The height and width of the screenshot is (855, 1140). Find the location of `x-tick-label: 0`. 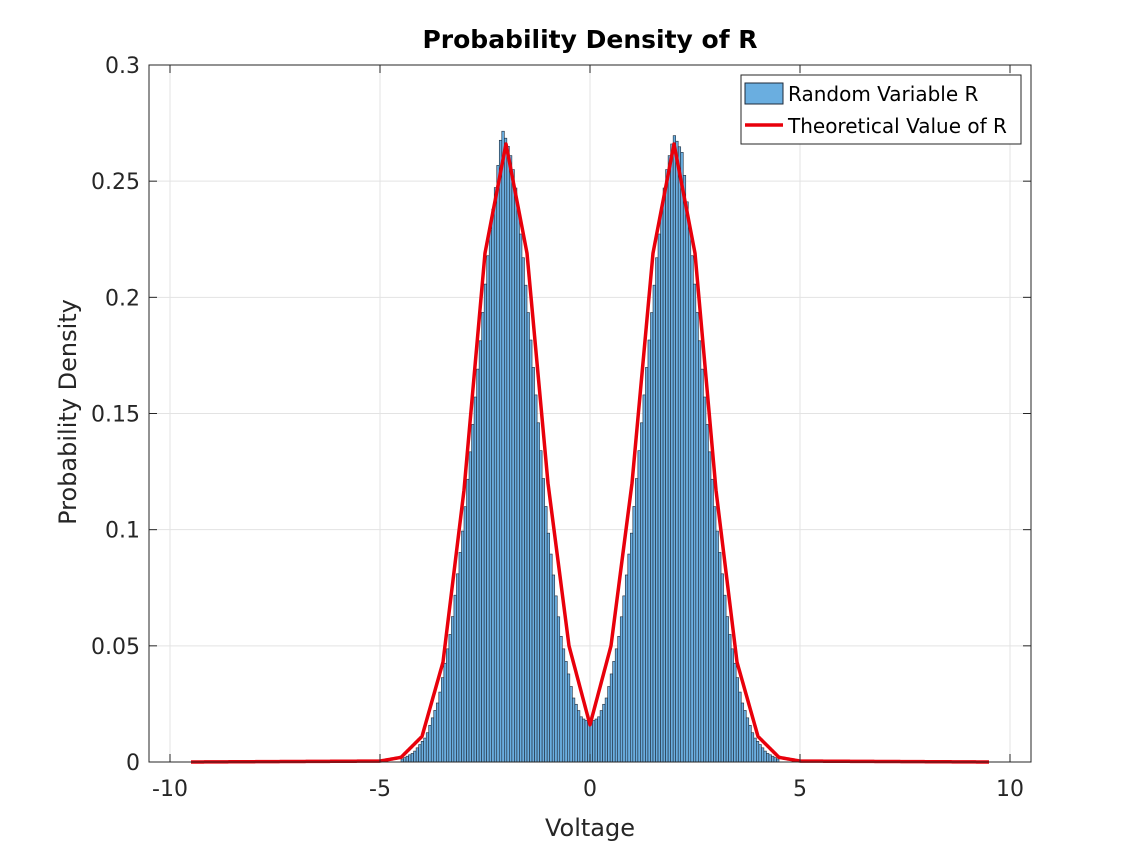

x-tick-label: 0 is located at coordinates (590, 789).